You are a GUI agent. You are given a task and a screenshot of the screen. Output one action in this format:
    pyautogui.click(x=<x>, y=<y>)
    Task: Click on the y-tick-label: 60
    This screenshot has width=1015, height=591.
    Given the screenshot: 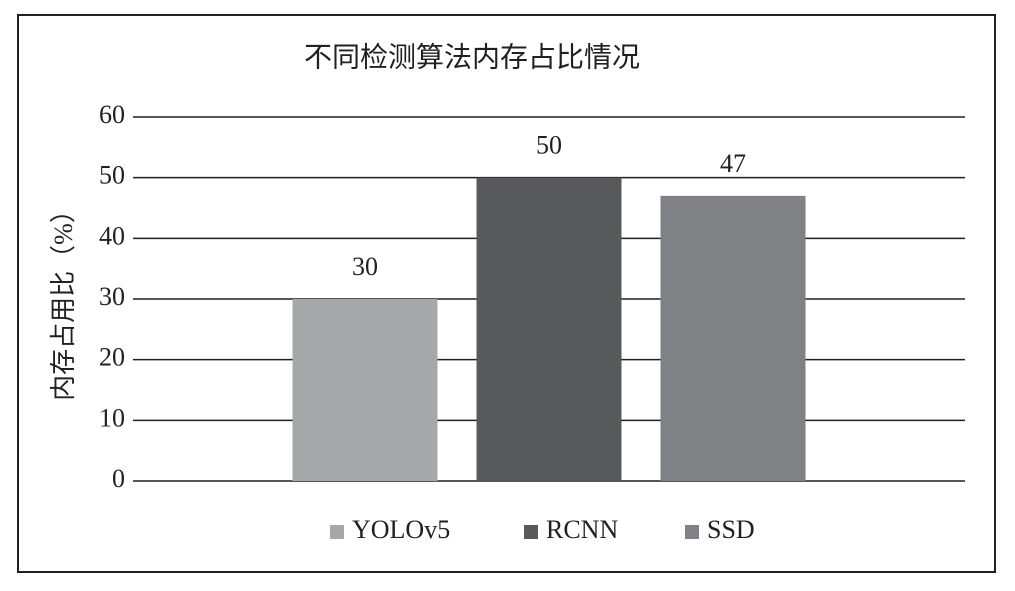 What is the action you would take?
    pyautogui.click(x=112, y=114)
    